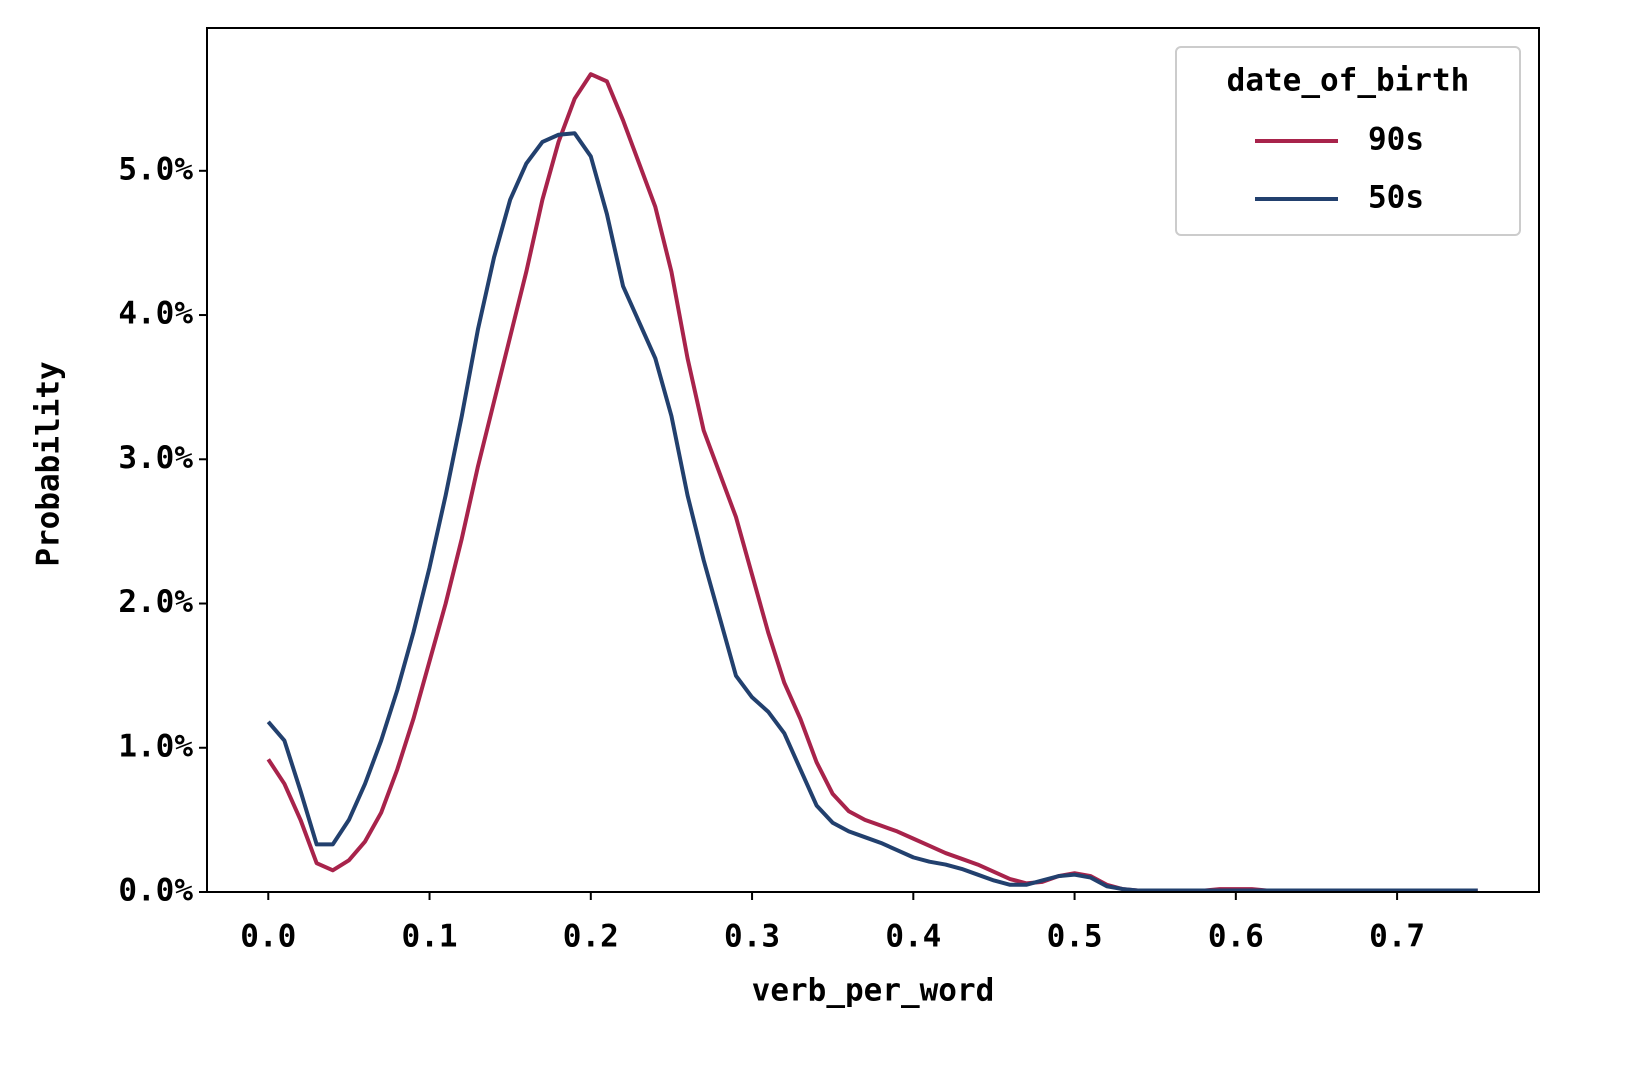  What do you see at coordinates (155, 458) in the screenshot?
I see `y-tick-label: 3.0%` at bounding box center [155, 458].